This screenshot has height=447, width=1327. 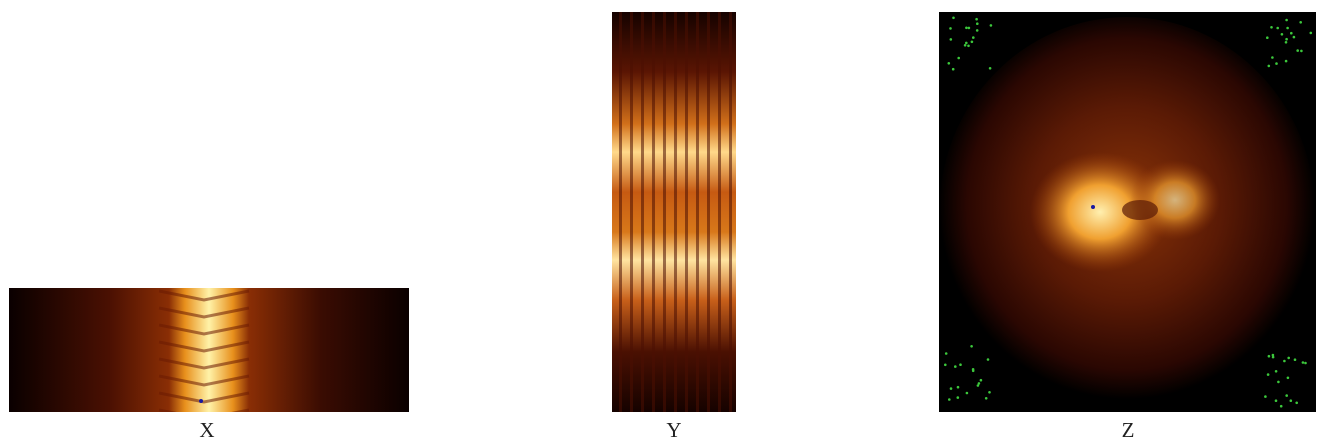 What do you see at coordinates (674, 212) in the screenshot?
I see `panel-y` at bounding box center [674, 212].